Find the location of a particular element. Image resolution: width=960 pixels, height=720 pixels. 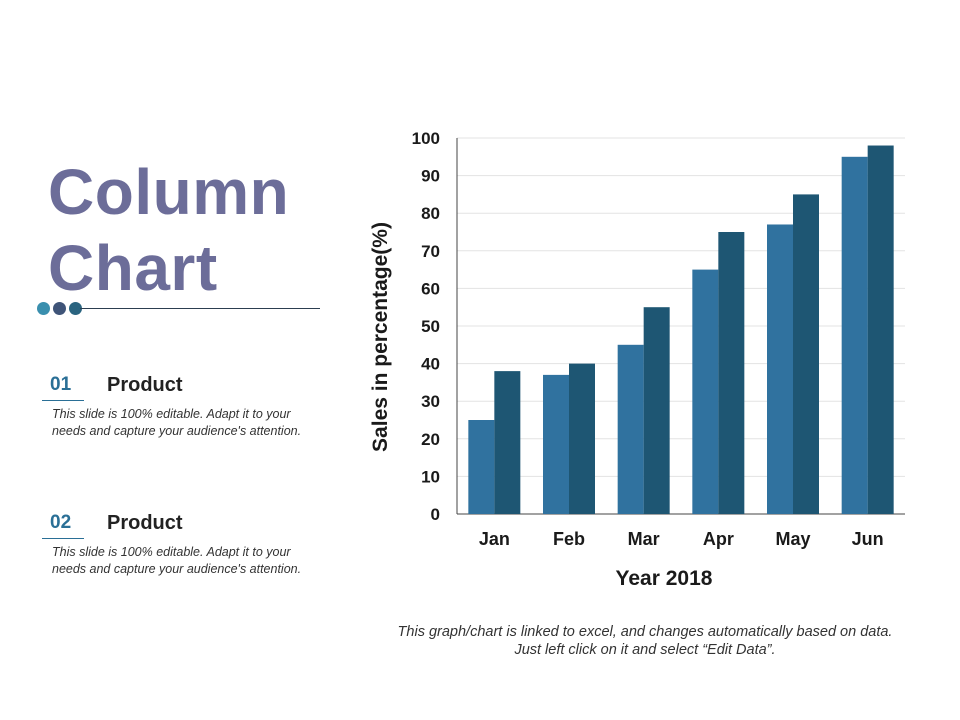

y-tick-label: 80 is located at coordinates (430, 213).